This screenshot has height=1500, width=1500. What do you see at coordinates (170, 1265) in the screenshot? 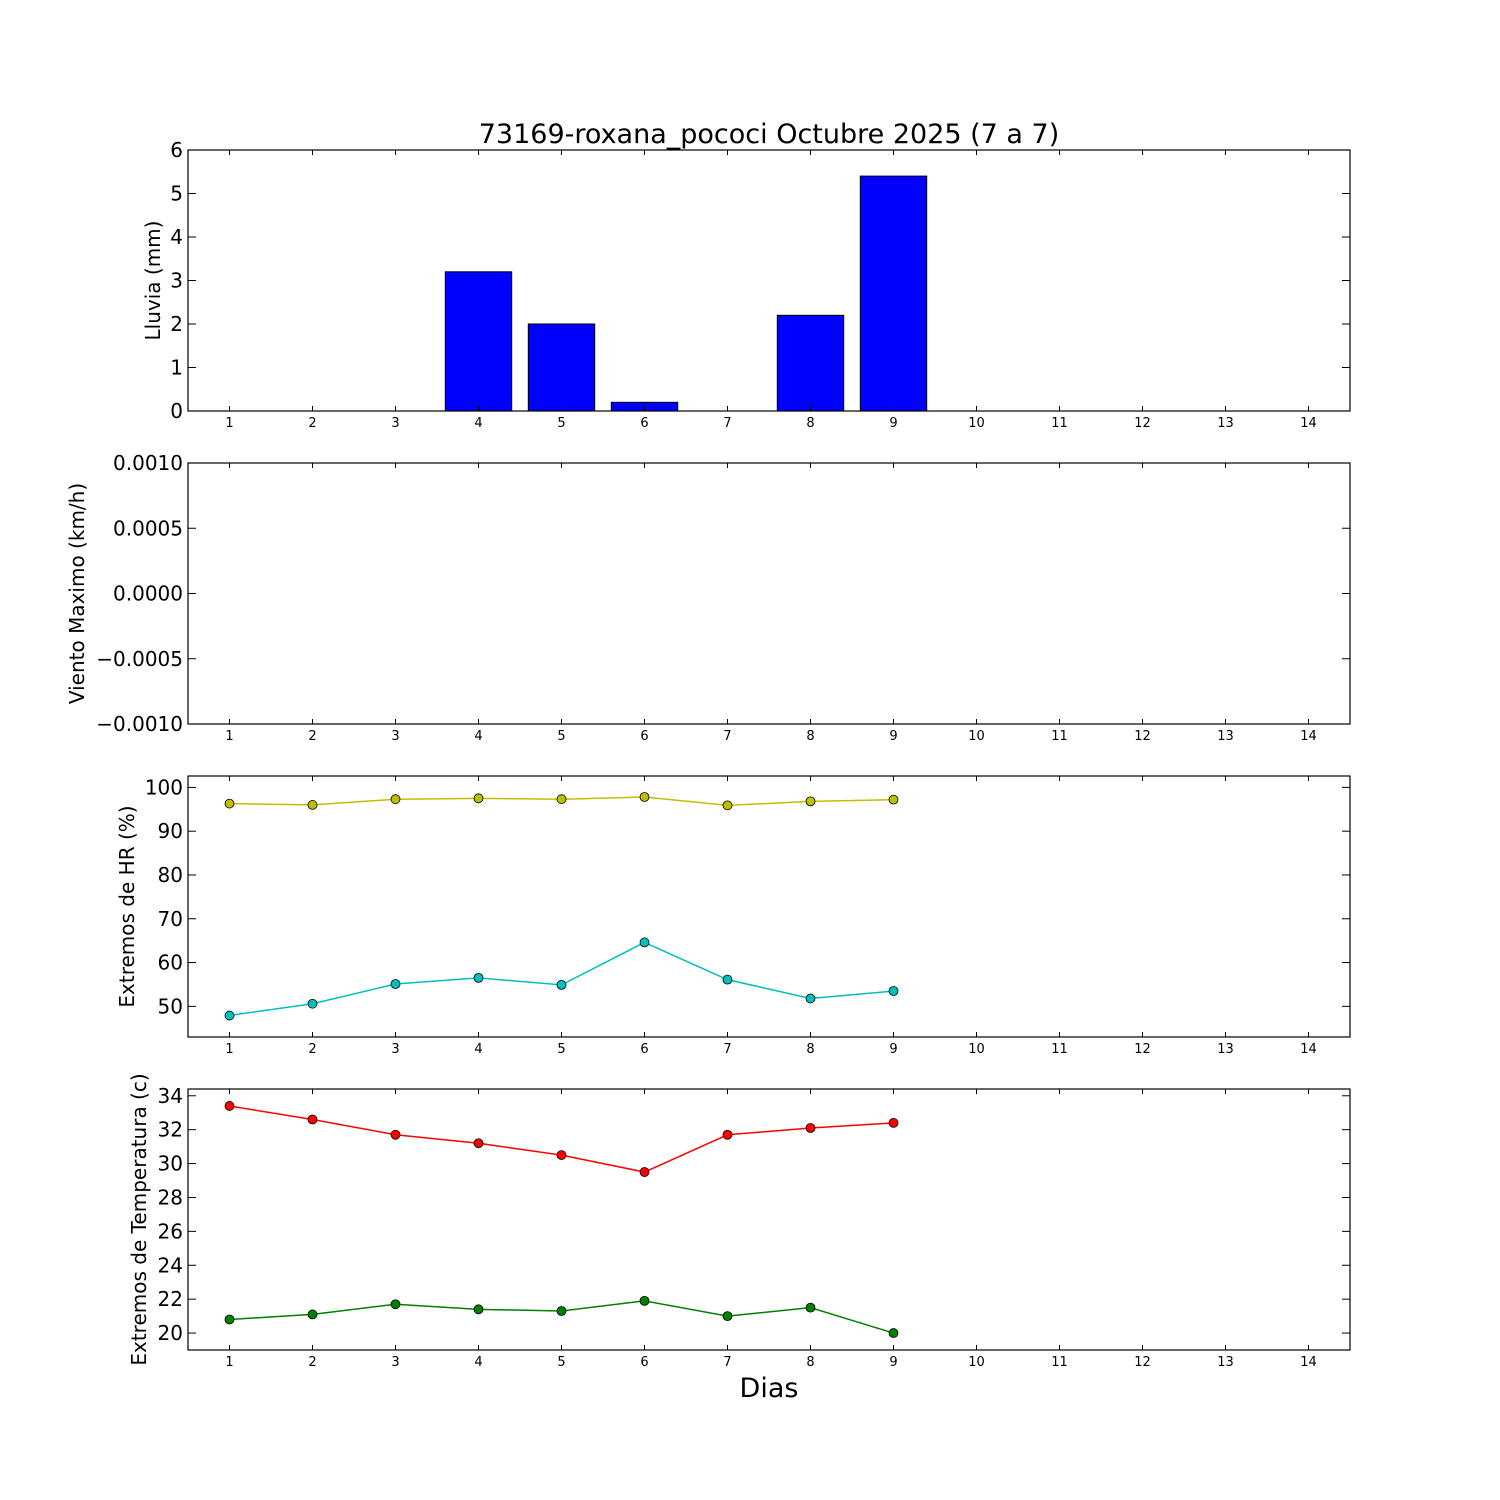
I see `y-tick-label: 24` at bounding box center [170, 1265].